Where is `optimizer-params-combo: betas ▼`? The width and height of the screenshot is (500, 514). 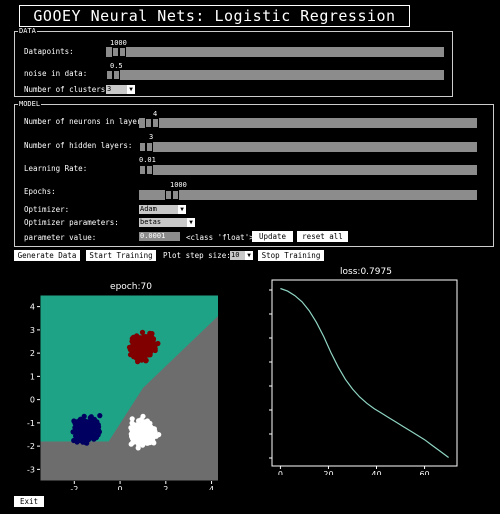 optimizer-params-combo: betas ▼ is located at coordinates (167, 222).